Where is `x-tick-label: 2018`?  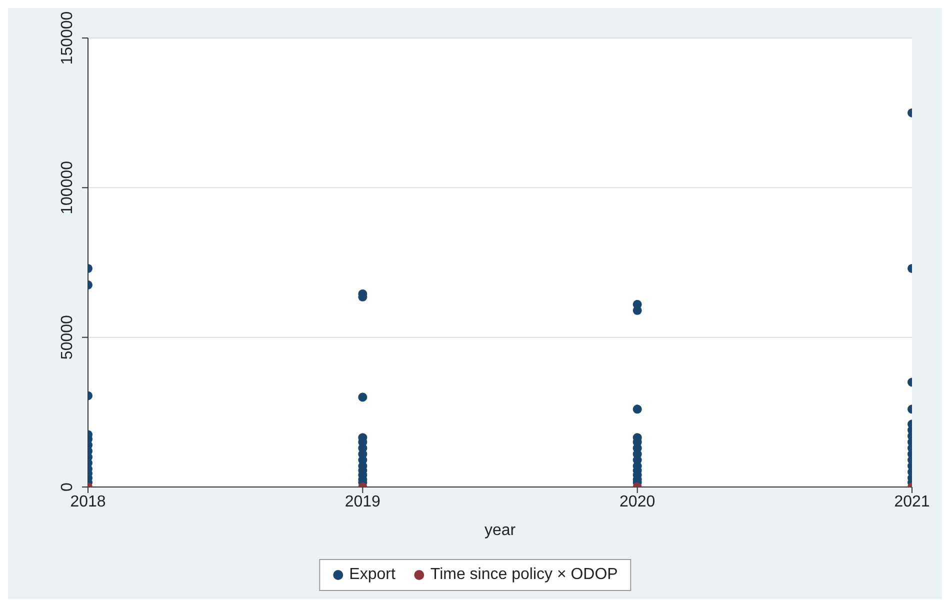
x-tick-label: 2018 is located at coordinates (88, 501).